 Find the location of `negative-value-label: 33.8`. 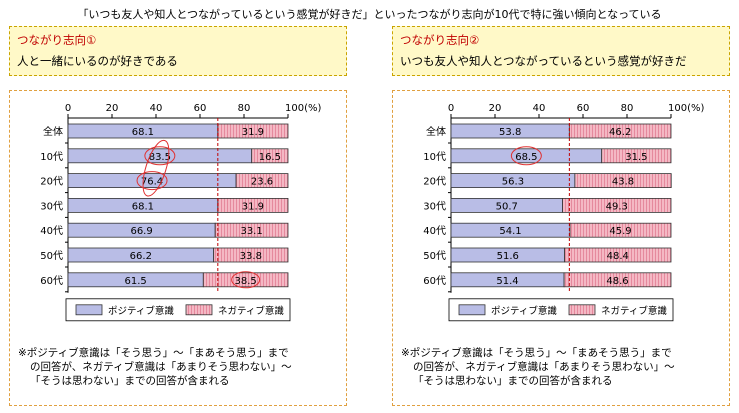

negative-value-label: 33.8 is located at coordinates (251, 256).